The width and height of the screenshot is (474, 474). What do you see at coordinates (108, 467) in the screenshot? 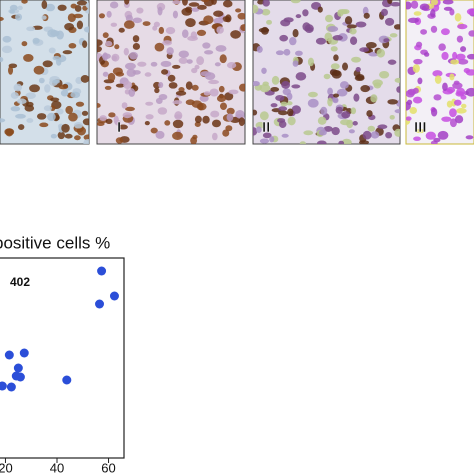
I see `x-tick-label: 60` at bounding box center [108, 467].